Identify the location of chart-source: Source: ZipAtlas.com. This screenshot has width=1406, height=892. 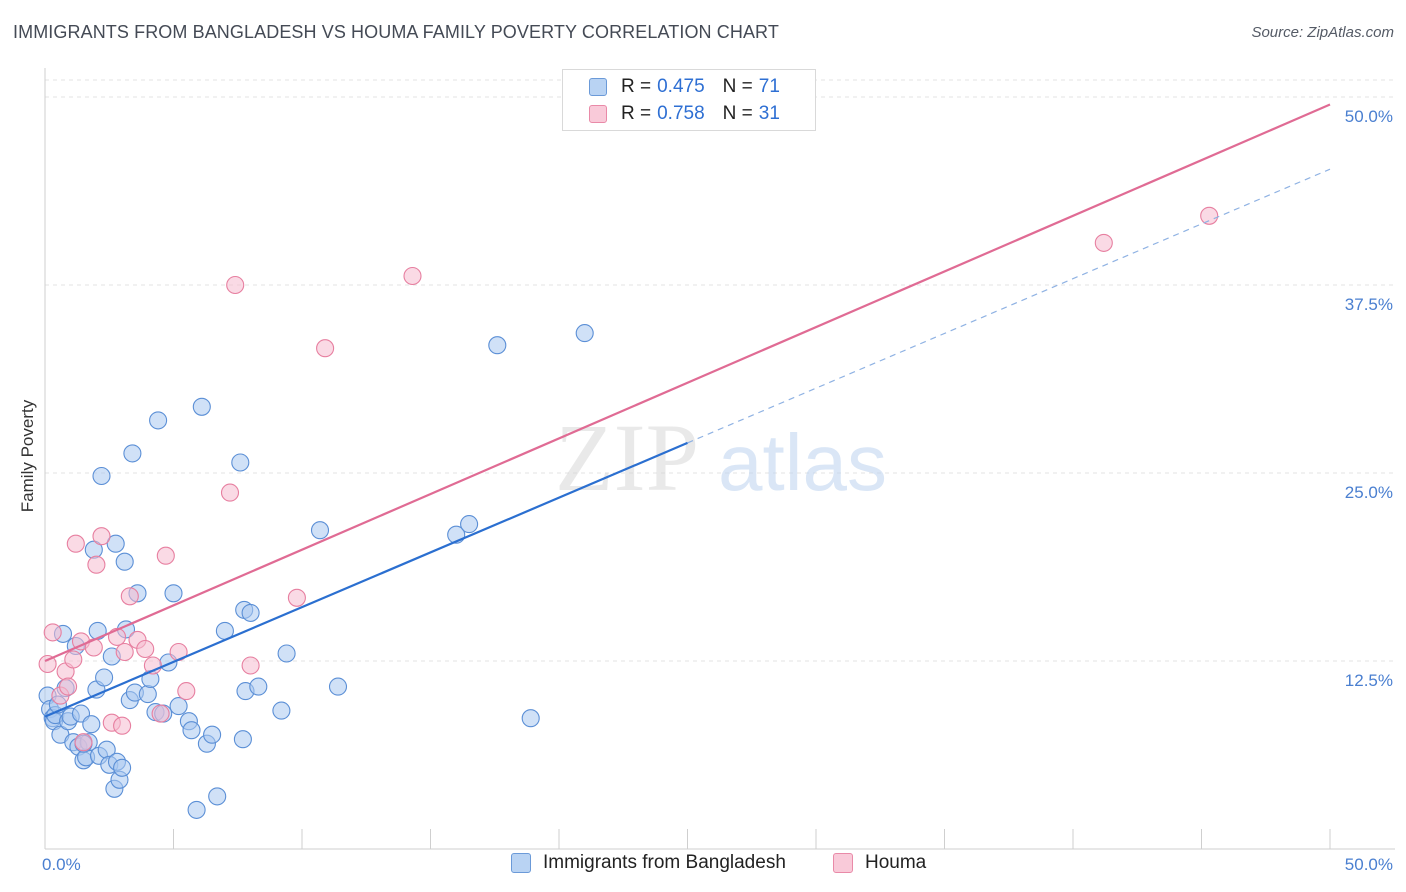
(1322, 32).